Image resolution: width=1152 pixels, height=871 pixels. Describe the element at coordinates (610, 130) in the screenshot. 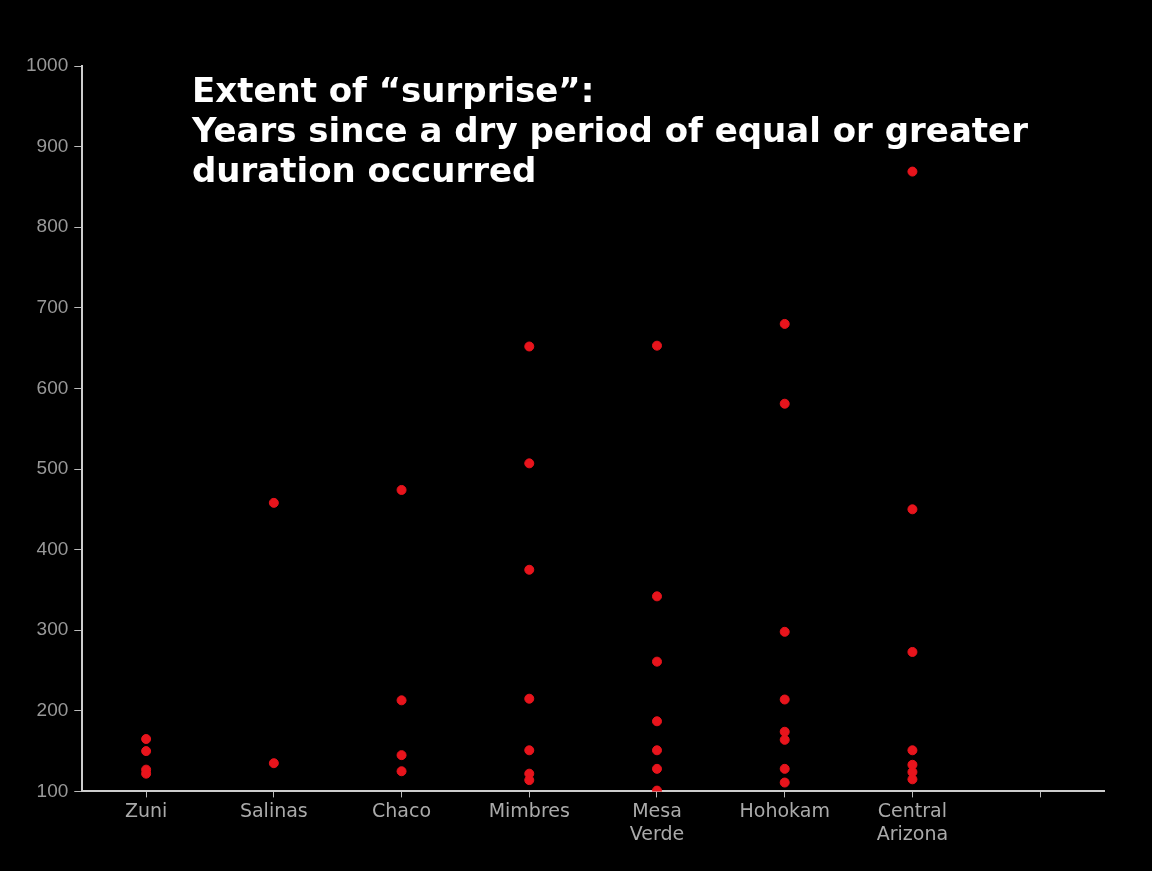

I see `text: Extent of “surprise”: Years since a dry period of equal or greater duration occurred` at that location.